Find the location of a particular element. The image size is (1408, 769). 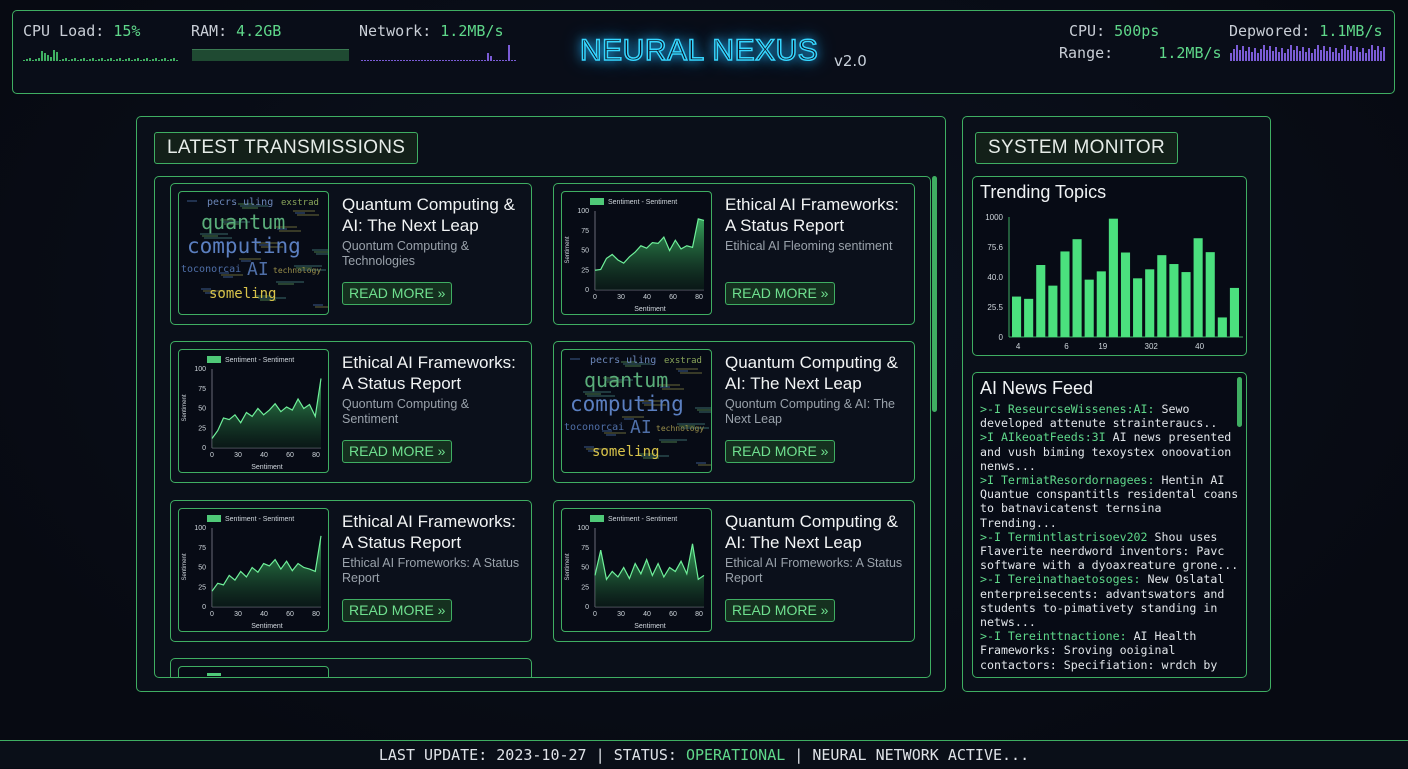

y-tick-label: 50 is located at coordinates (585, 568).